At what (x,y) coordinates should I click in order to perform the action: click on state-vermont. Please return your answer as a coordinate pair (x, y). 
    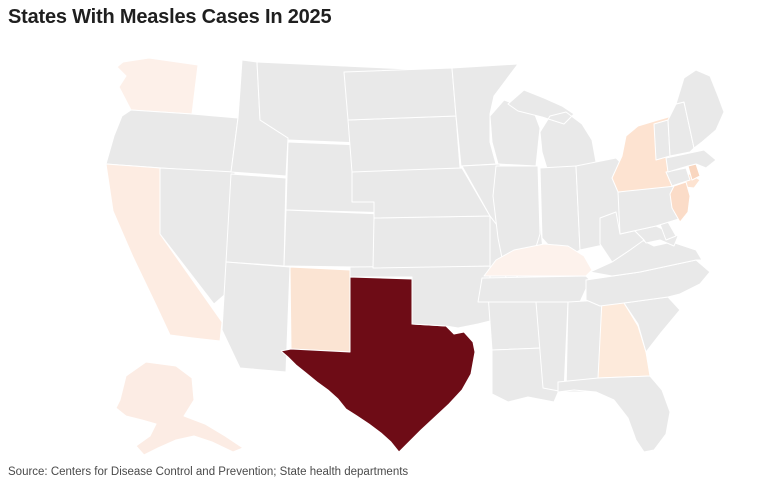
    Looking at the image, I should click on (662, 140).